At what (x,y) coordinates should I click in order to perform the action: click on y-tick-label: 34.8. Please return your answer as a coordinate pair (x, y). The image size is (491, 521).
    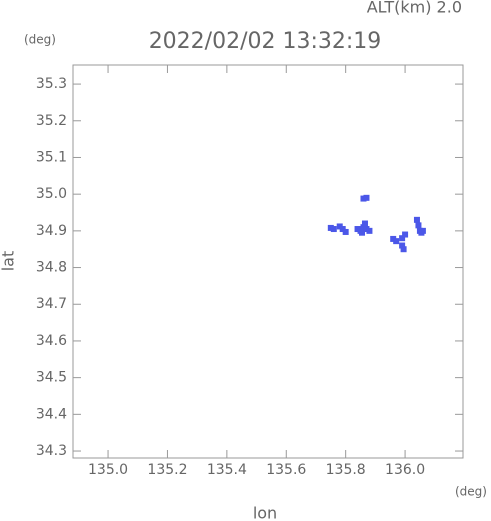
    Looking at the image, I should click on (51, 268).